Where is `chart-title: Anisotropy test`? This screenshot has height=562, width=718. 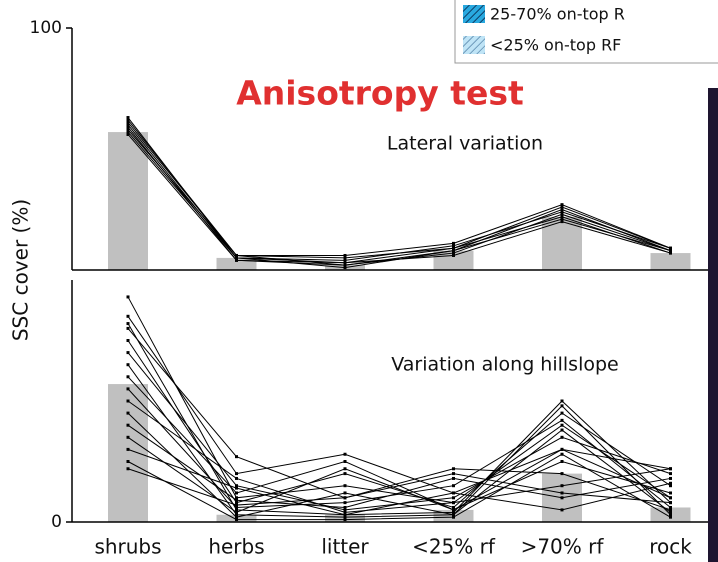 chart-title: Anisotropy test is located at coordinates (380, 93).